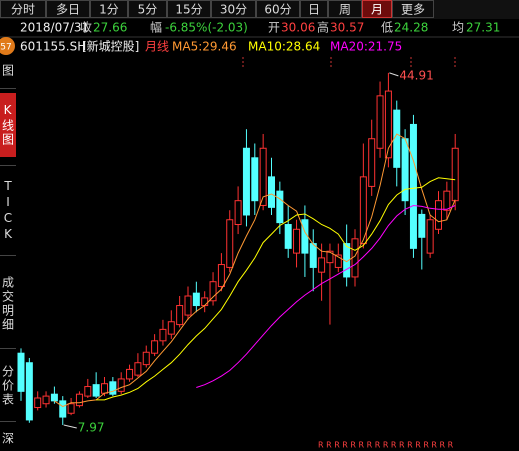 This screenshot has height=451, width=519. What do you see at coordinates (298, 28) in the screenshot?
I see `info-text: 30.06` at bounding box center [298, 28].